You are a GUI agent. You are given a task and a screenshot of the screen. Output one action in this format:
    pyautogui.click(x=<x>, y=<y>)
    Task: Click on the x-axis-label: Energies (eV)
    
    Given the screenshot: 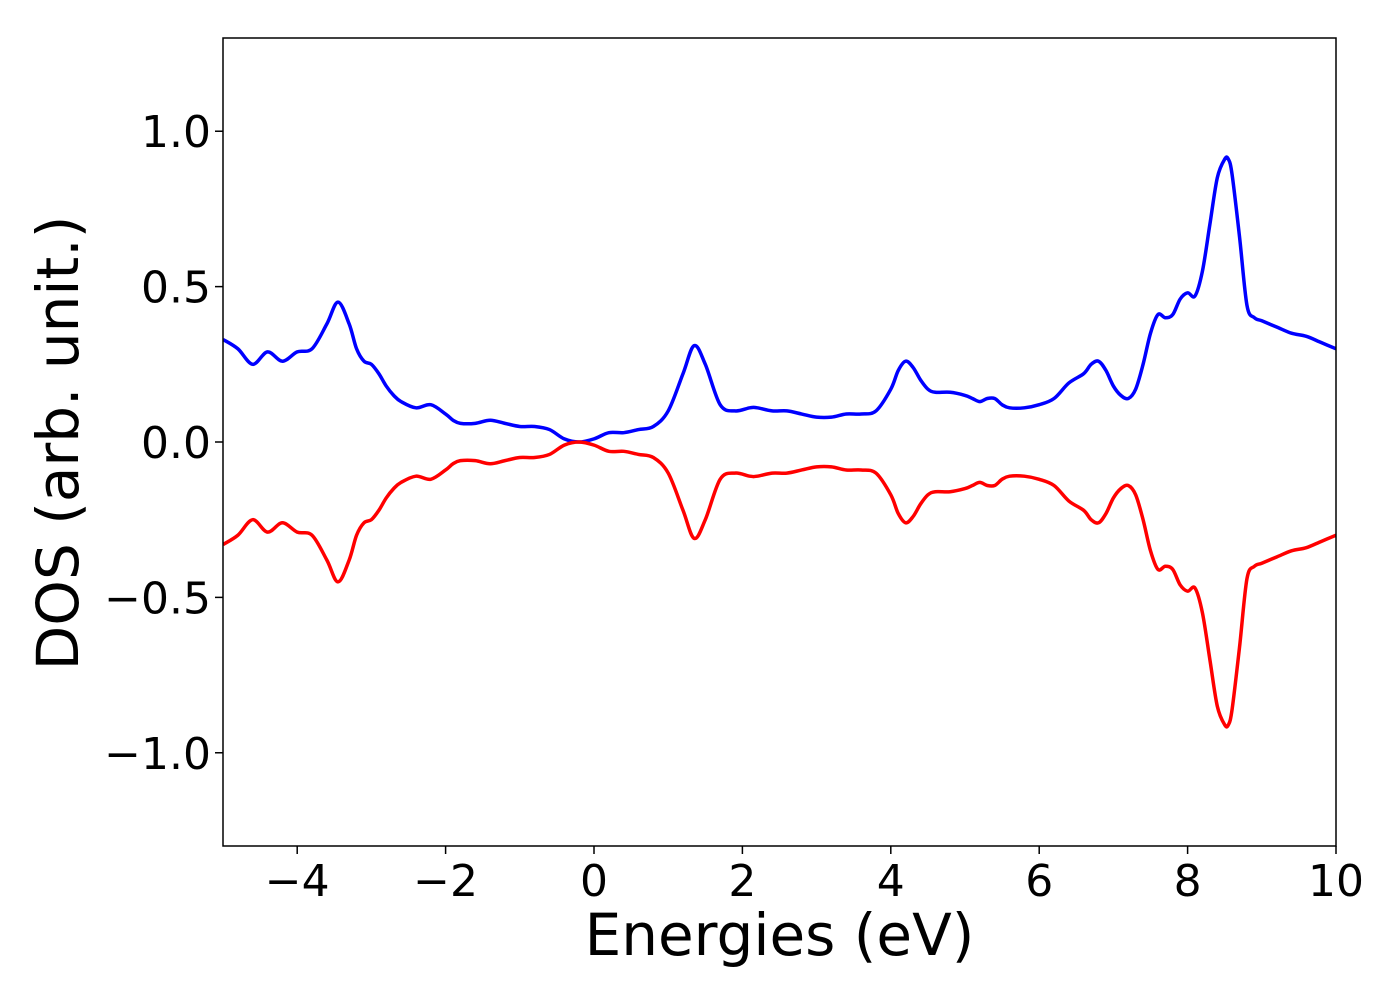 What is the action you would take?
    pyautogui.click(x=780, y=935)
    